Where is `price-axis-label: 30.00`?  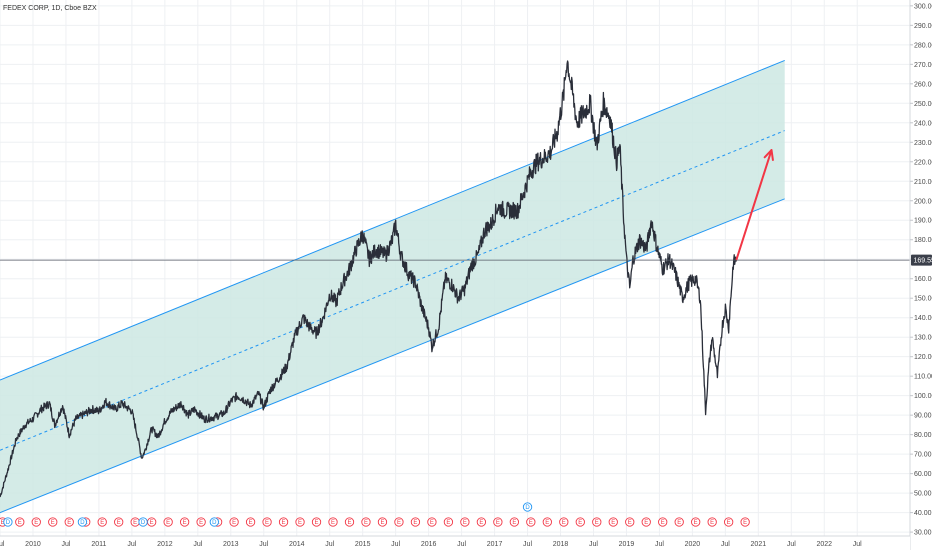
price-axis-label: 30.00 is located at coordinates (923, 533).